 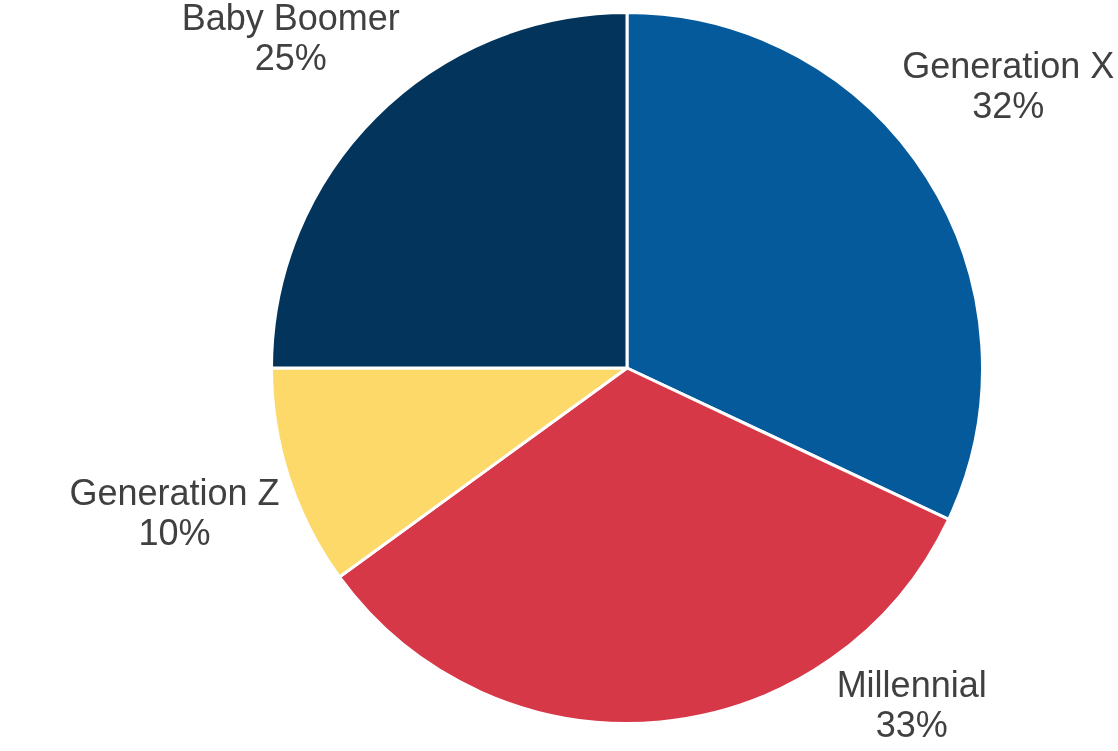 What do you see at coordinates (290, 19) in the screenshot?
I see `slice-label: Baby Boomer` at bounding box center [290, 19].